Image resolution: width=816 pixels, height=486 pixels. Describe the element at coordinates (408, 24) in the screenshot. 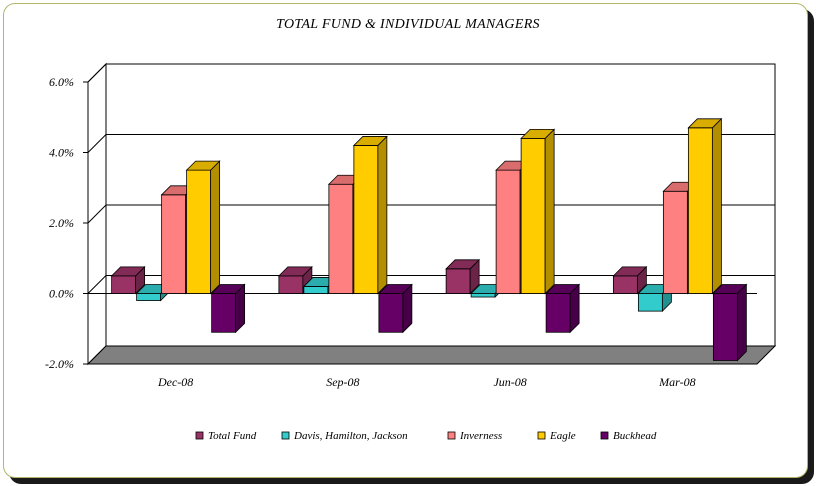

I see `chart-title: TOTAL FUND & INDIVIDUAL MANAGERS` at that location.